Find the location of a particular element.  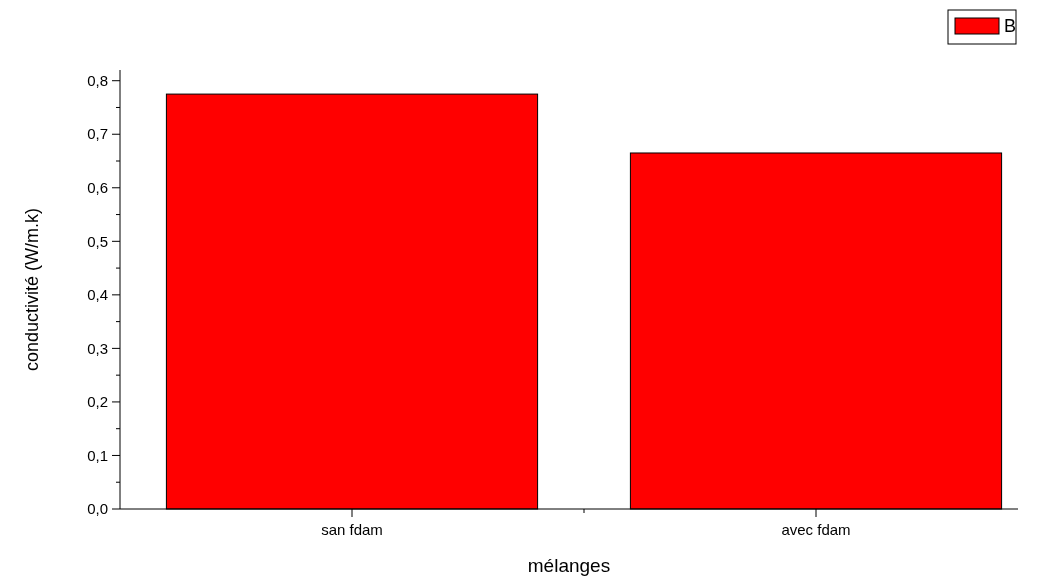

x-tick-label: avec fdam is located at coordinates (816, 529).